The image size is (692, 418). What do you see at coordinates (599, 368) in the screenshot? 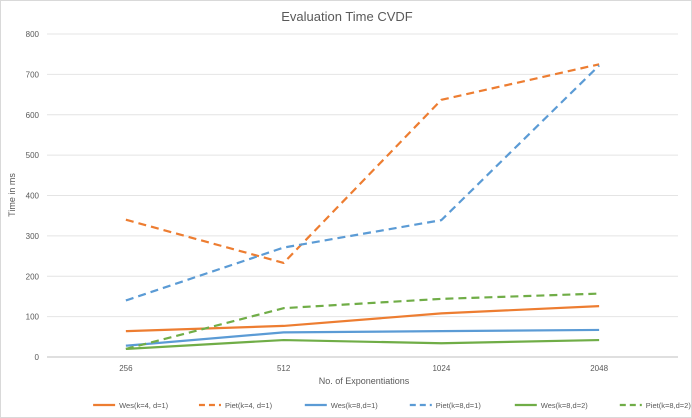
I see `x-tick-label: 2048` at bounding box center [599, 368].